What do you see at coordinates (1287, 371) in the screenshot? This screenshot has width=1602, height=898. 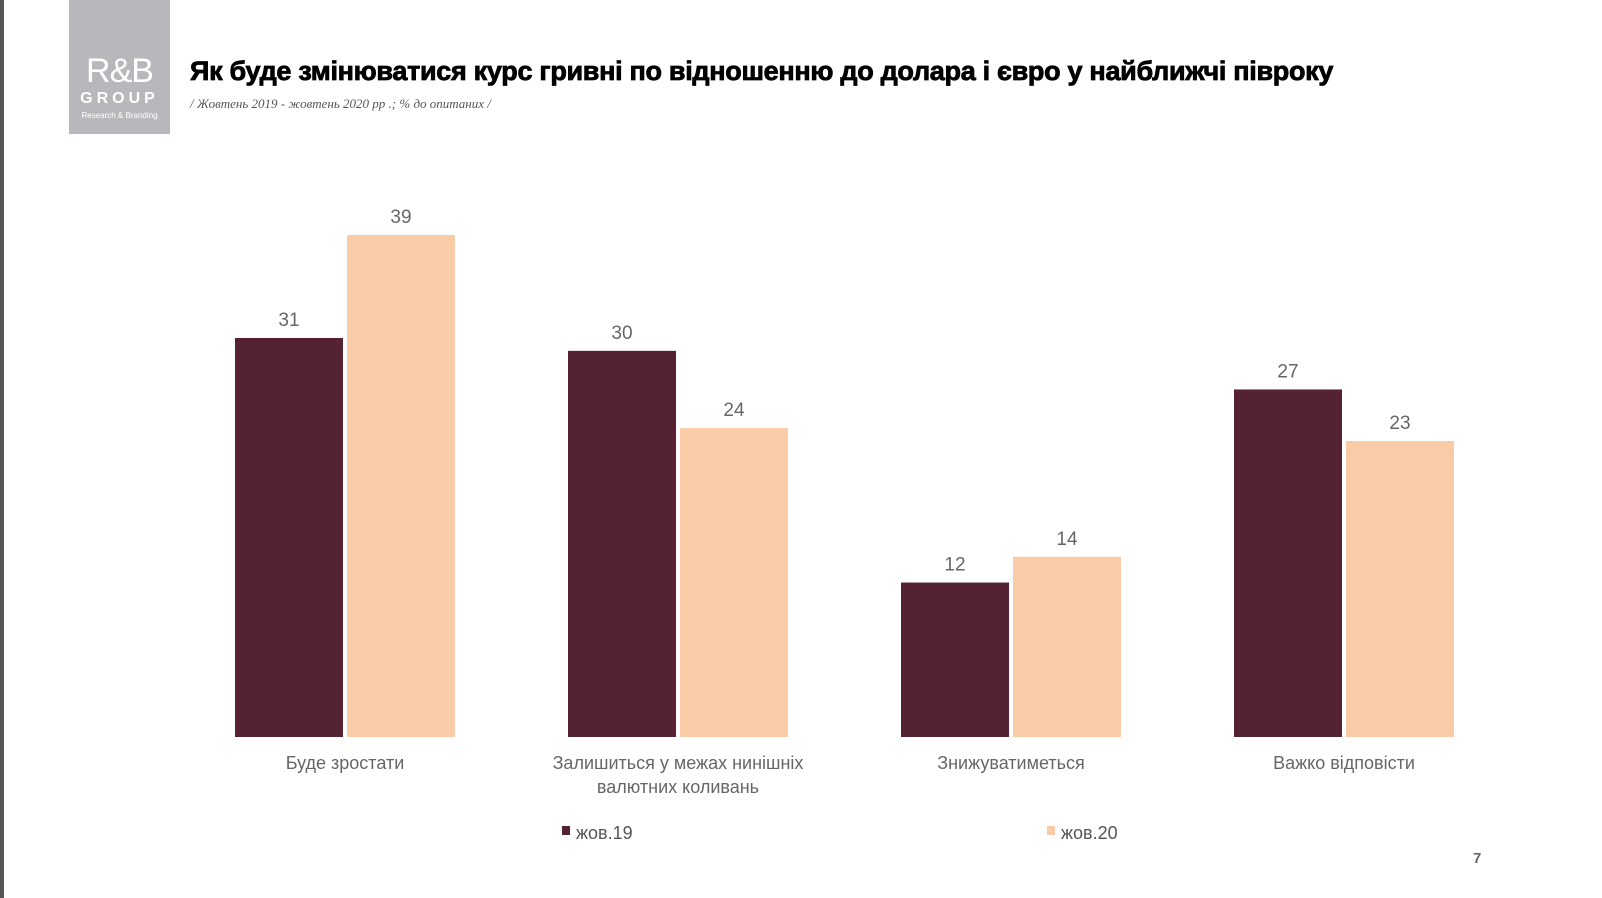 I see `data-label: 27` at bounding box center [1287, 371].